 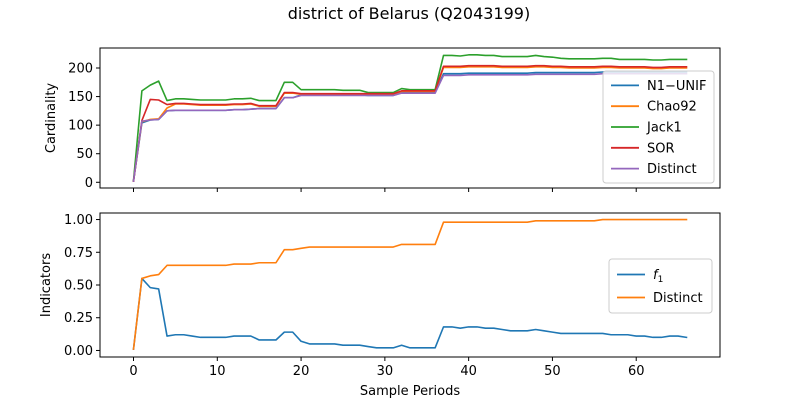 I want to click on cardinality-legend-label-4: Distinct, so click(x=672, y=169).